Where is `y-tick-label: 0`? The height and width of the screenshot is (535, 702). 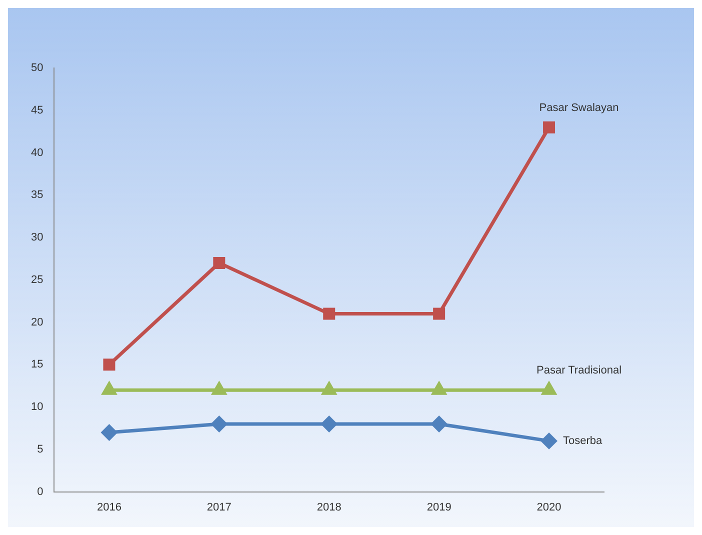
y-tick-label: 0 is located at coordinates (40, 492).